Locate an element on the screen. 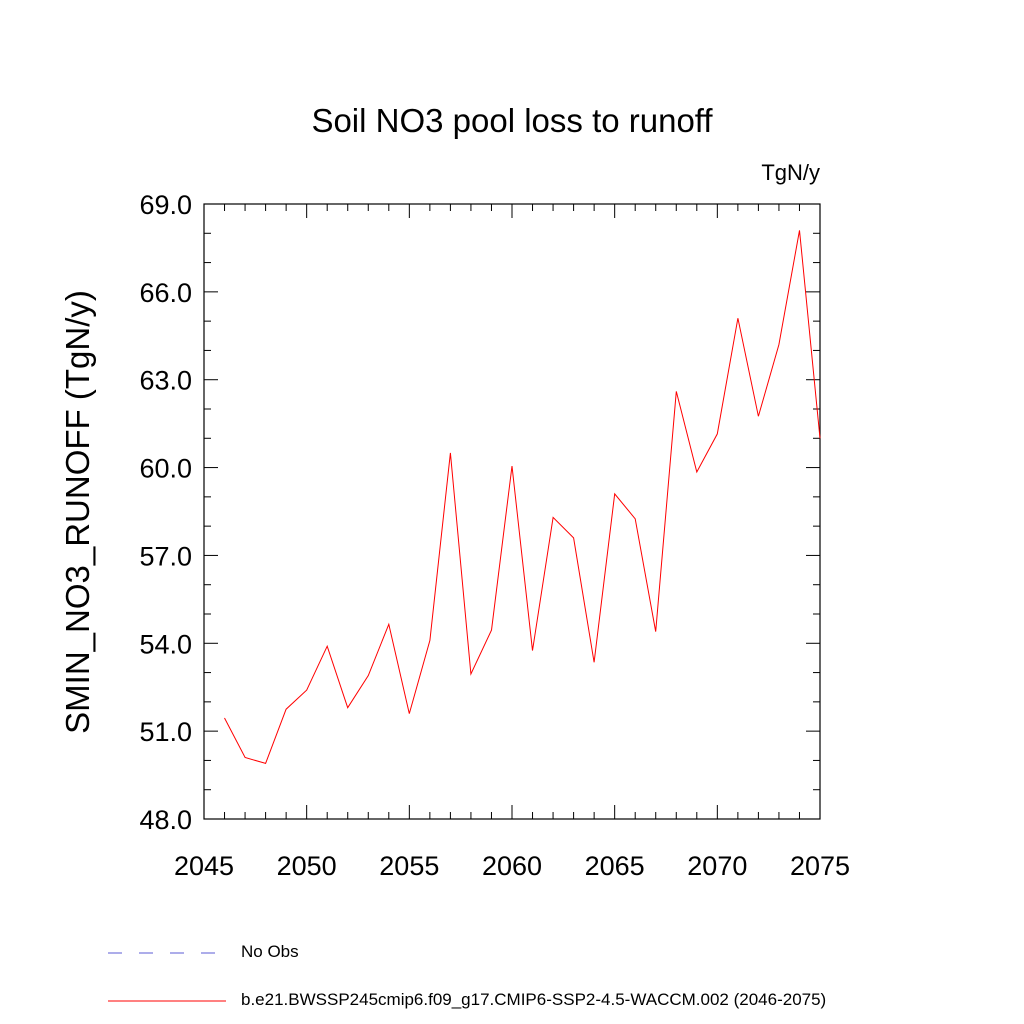  y-tick-label: 51.0 is located at coordinates (165, 732).